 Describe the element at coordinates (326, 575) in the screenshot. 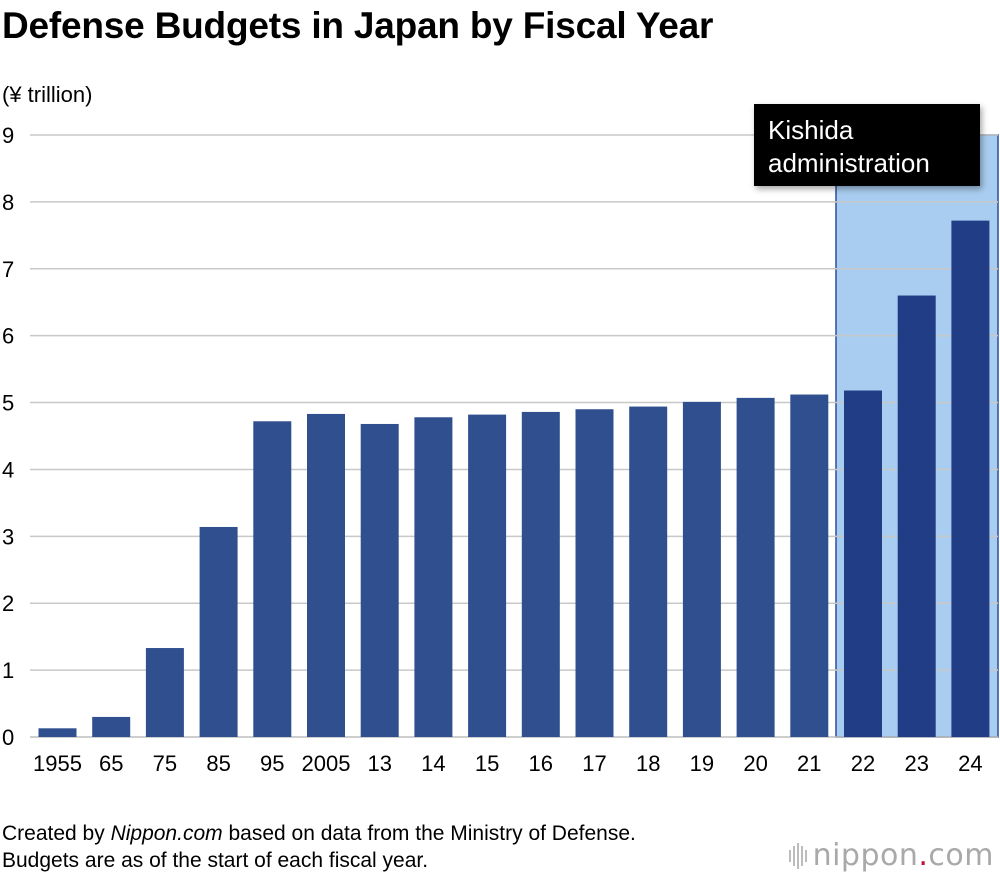

I see `bar-2005` at that location.